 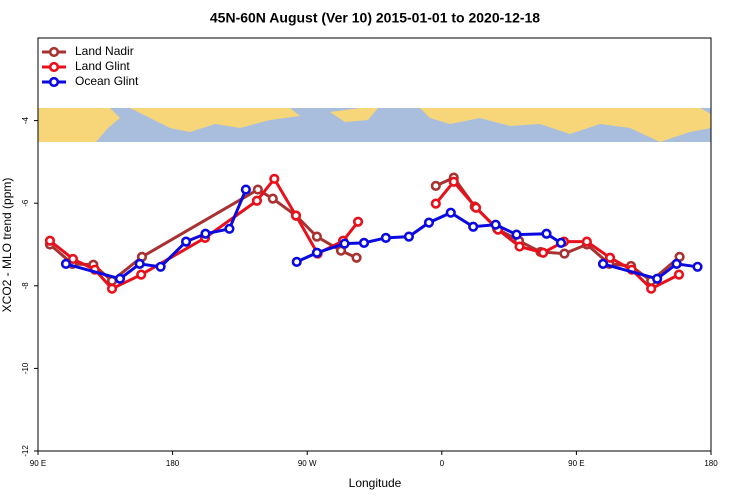 What do you see at coordinates (650, 271) in the screenshot?
I see `series-line` at bounding box center [650, 271].